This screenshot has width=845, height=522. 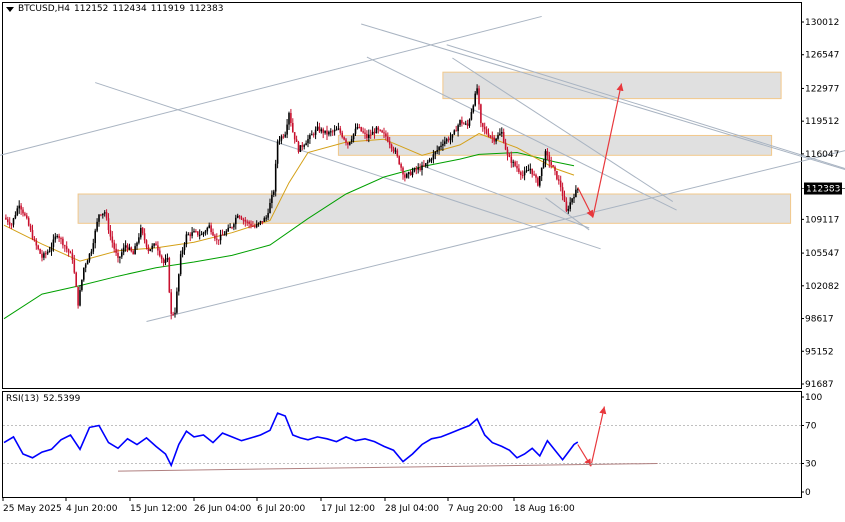 What do you see at coordinates (811, 465) in the screenshot?
I see `rsi-tick-label: 30` at bounding box center [811, 465].